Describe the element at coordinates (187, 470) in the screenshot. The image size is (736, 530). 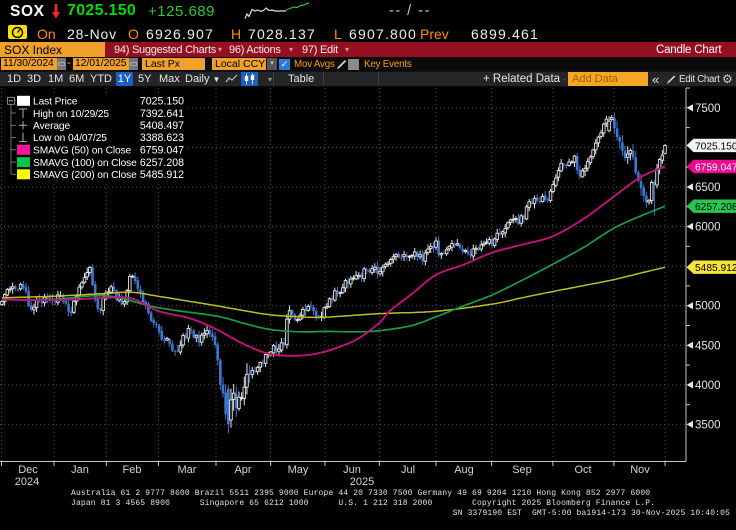
I see `svg-text: Mar` at that location.